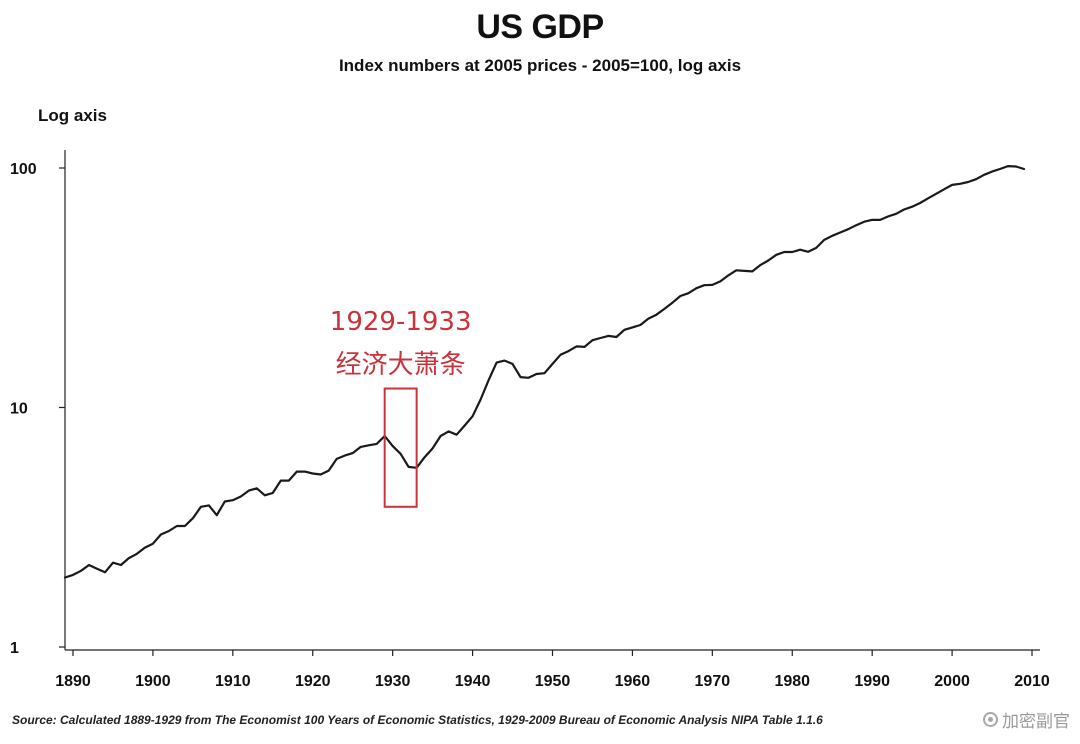  What do you see at coordinates (73, 681) in the screenshot?
I see `x-tick-label: 1890` at bounding box center [73, 681].